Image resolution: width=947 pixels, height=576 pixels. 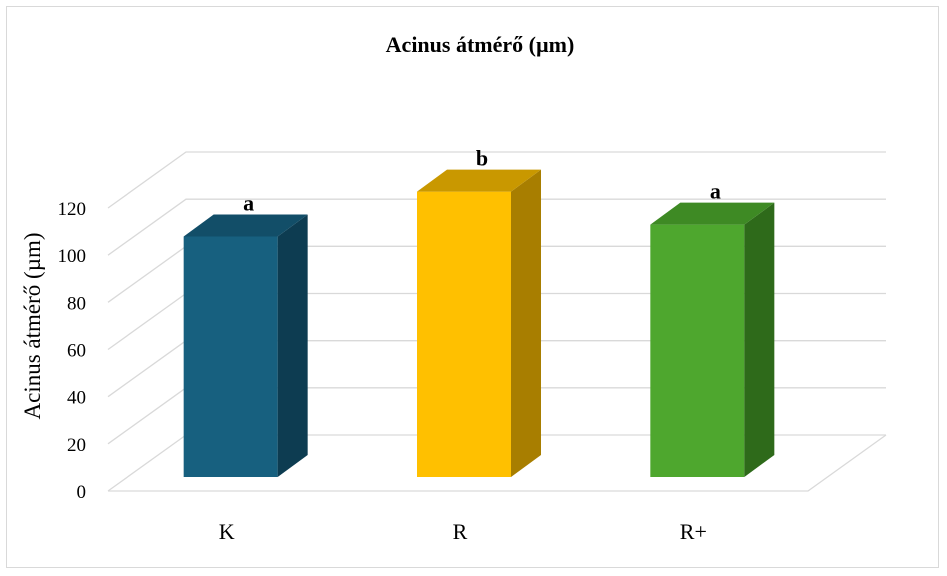 I want to click on y-tick-label: 0, so click(x=82, y=492).